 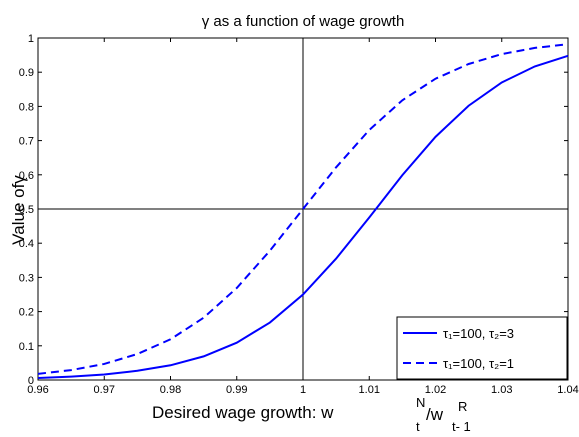 What do you see at coordinates (31, 39) in the screenshot?
I see `y-tick-label: 1` at bounding box center [31, 39].